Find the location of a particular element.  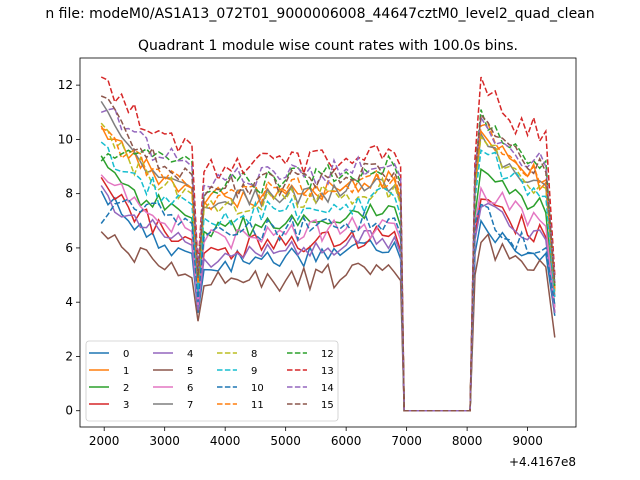

legend-label-9: 9 is located at coordinates (254, 371).